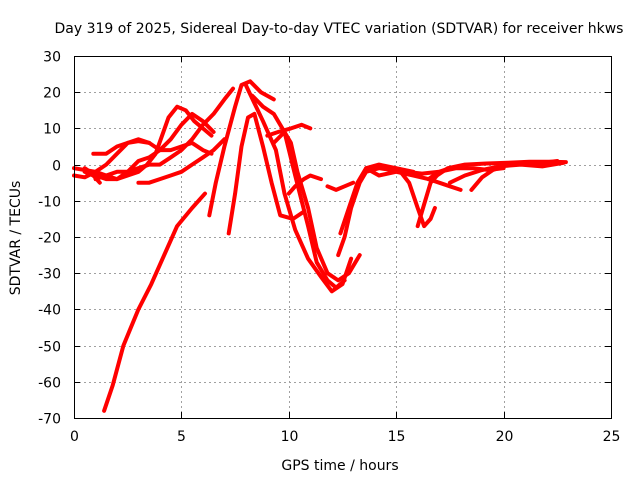  I want to click on x-axis-tick-labels: 0 5 10 15 20 25, so click(345, 437).